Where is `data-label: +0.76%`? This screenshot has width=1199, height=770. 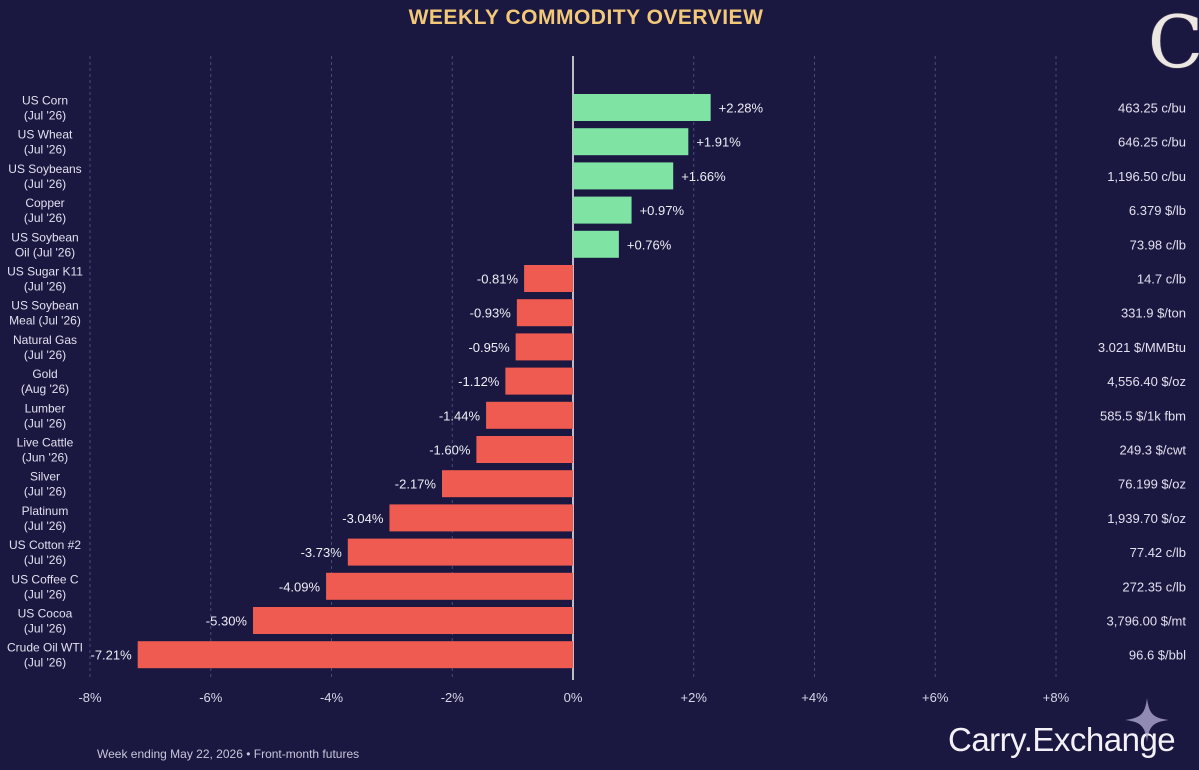
data-label: +0.76% is located at coordinates (649, 244).